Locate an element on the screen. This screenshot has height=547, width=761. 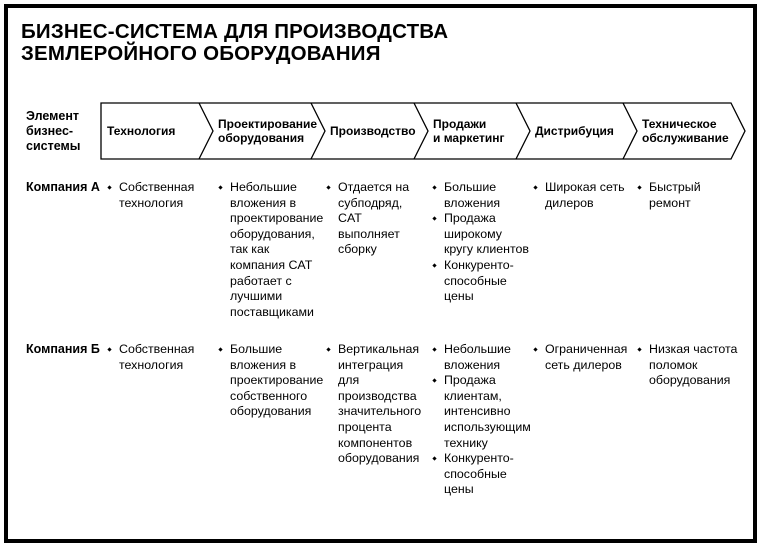
bullet-item: Быстрый ремонт is located at coordinates (688, 195).